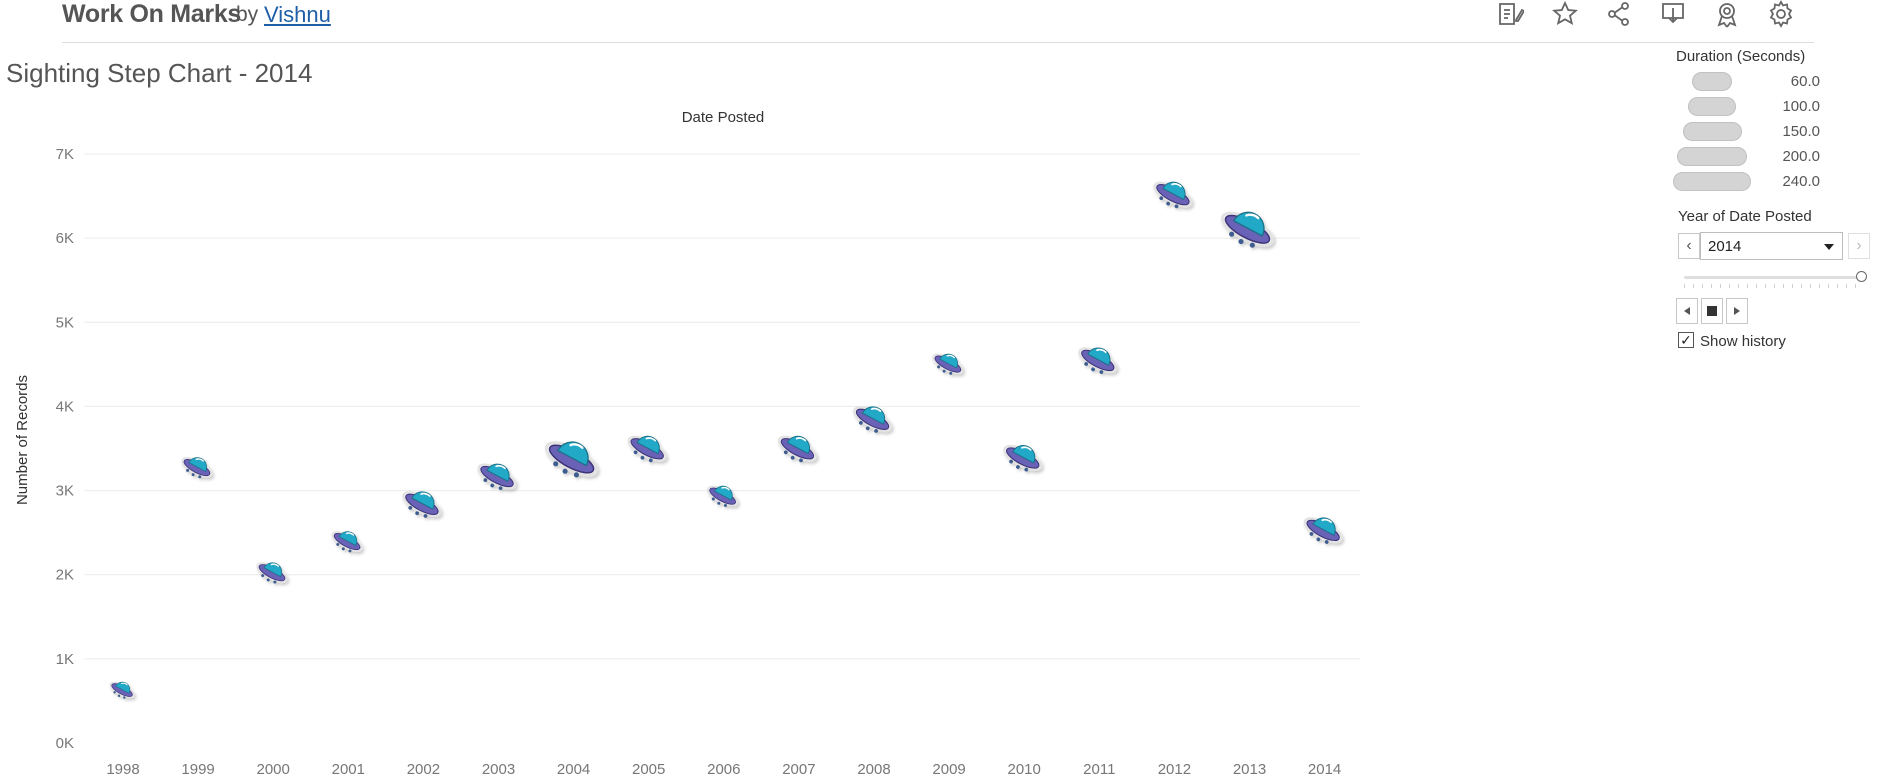  What do you see at coordinates (1861, 276) in the screenshot?
I see `year-slider-thumb` at bounding box center [1861, 276].